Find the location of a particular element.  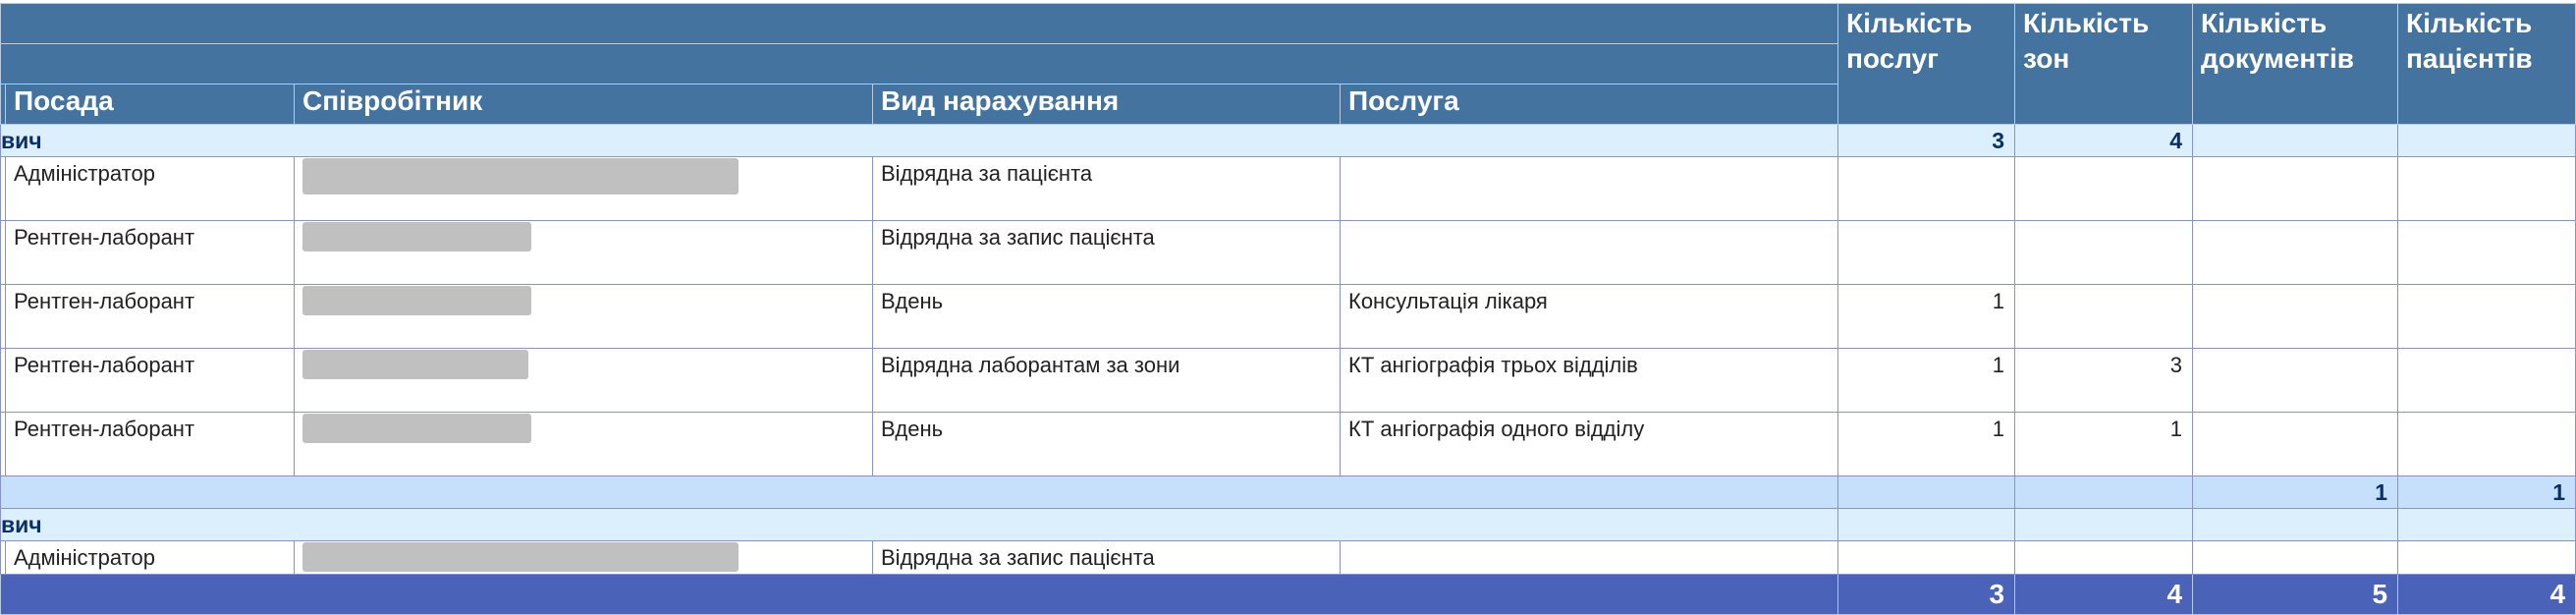

count-cell: 3 is located at coordinates (2104, 380).